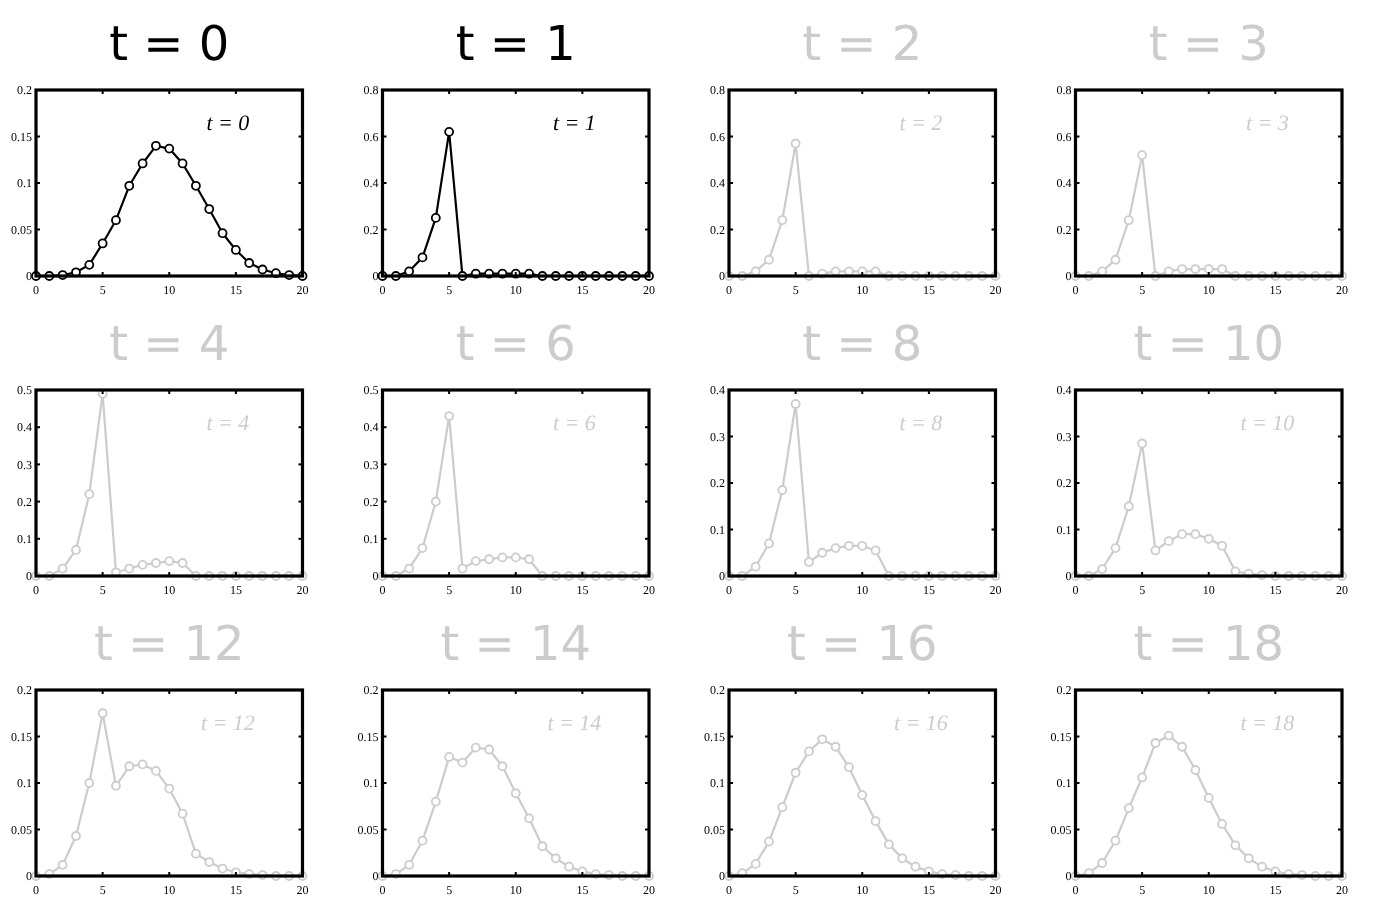 The height and width of the screenshot is (914, 1386). Describe the element at coordinates (574, 124) in the screenshot. I see `annotation: t = 1` at that location.